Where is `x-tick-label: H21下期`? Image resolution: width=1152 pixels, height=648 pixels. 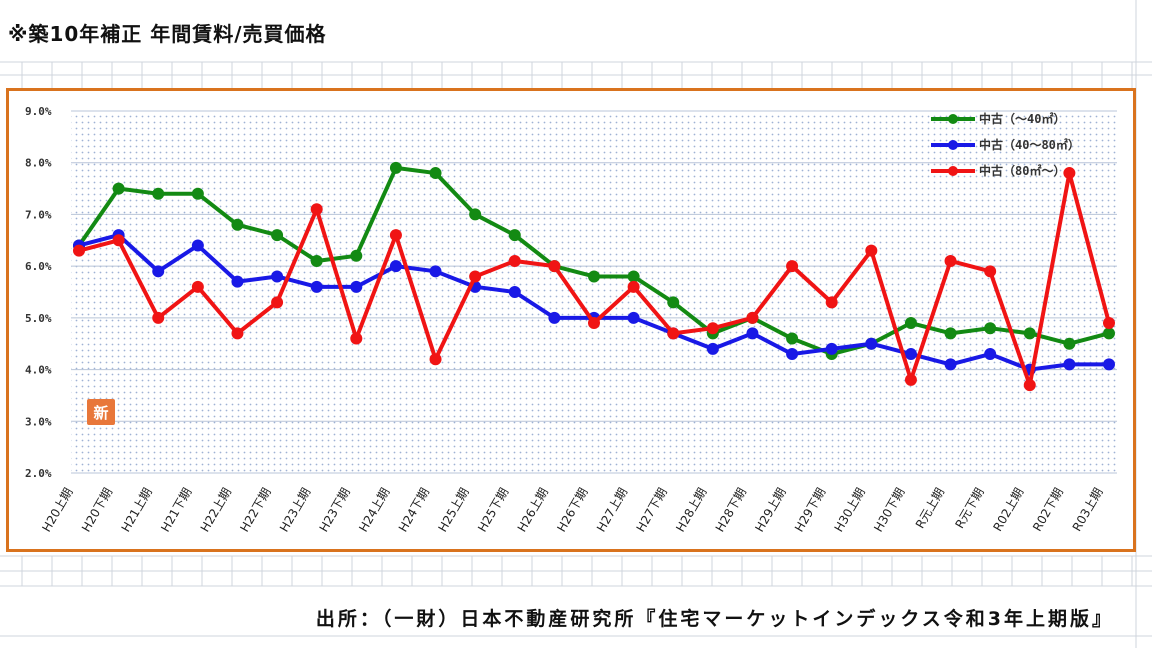 x-tick-label: H21下期 is located at coordinates (176, 510).